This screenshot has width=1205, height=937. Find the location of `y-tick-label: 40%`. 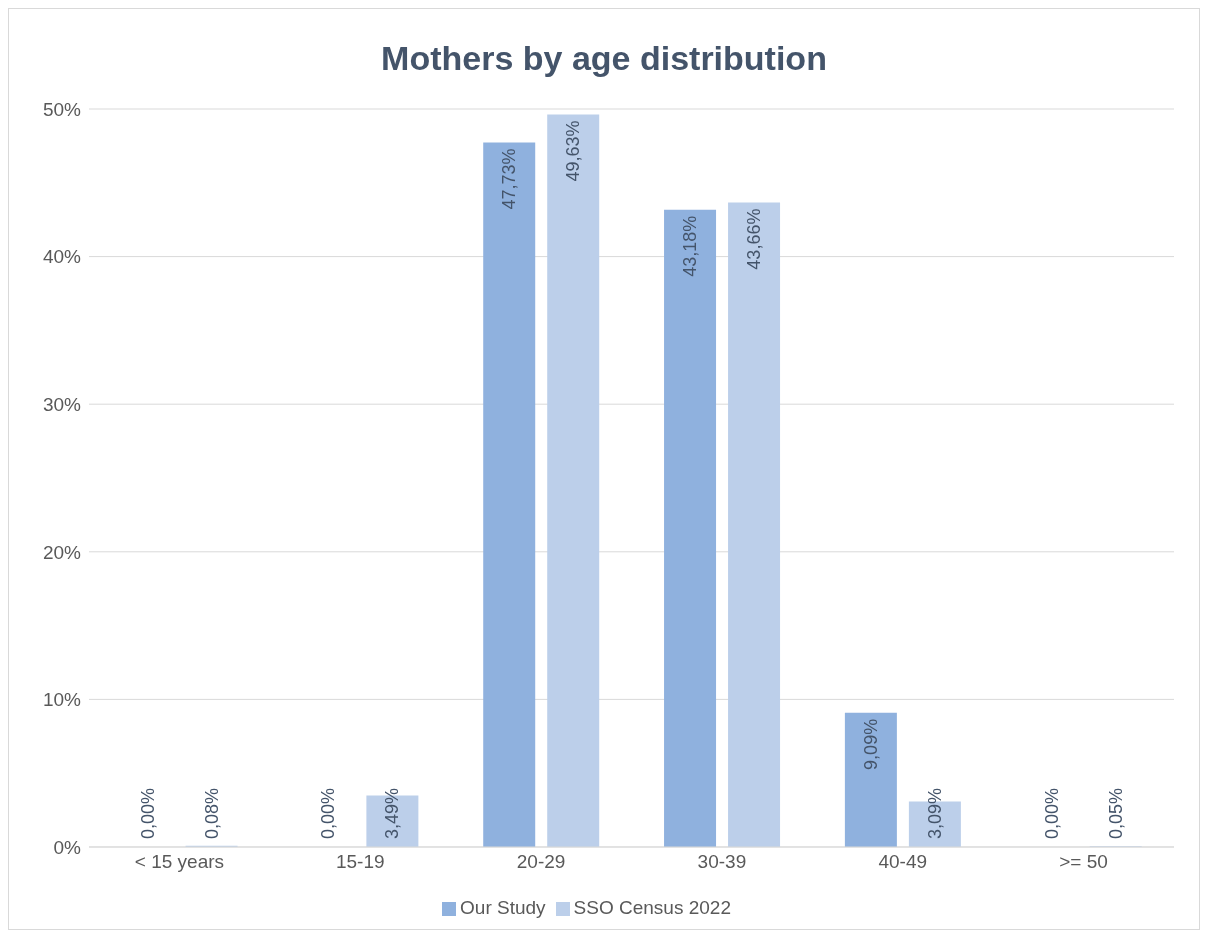

y-tick-label: 40% is located at coordinates (62, 257).